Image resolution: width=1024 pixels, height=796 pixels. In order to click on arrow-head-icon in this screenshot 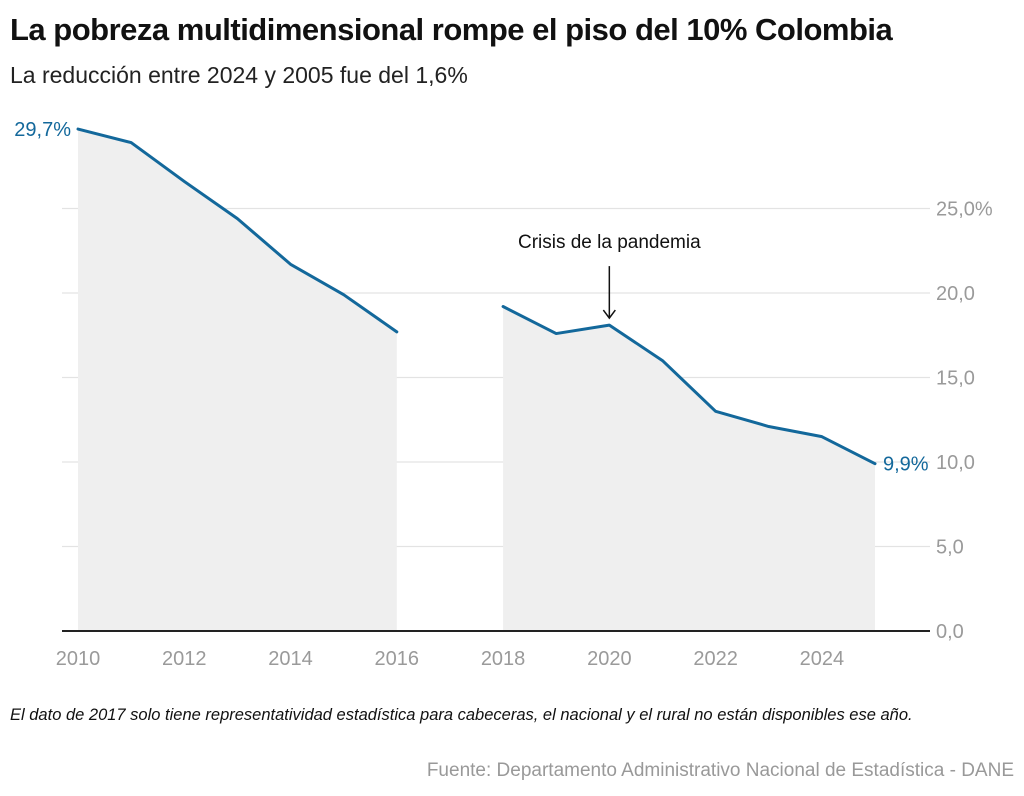, I will do `click(609, 314)`.